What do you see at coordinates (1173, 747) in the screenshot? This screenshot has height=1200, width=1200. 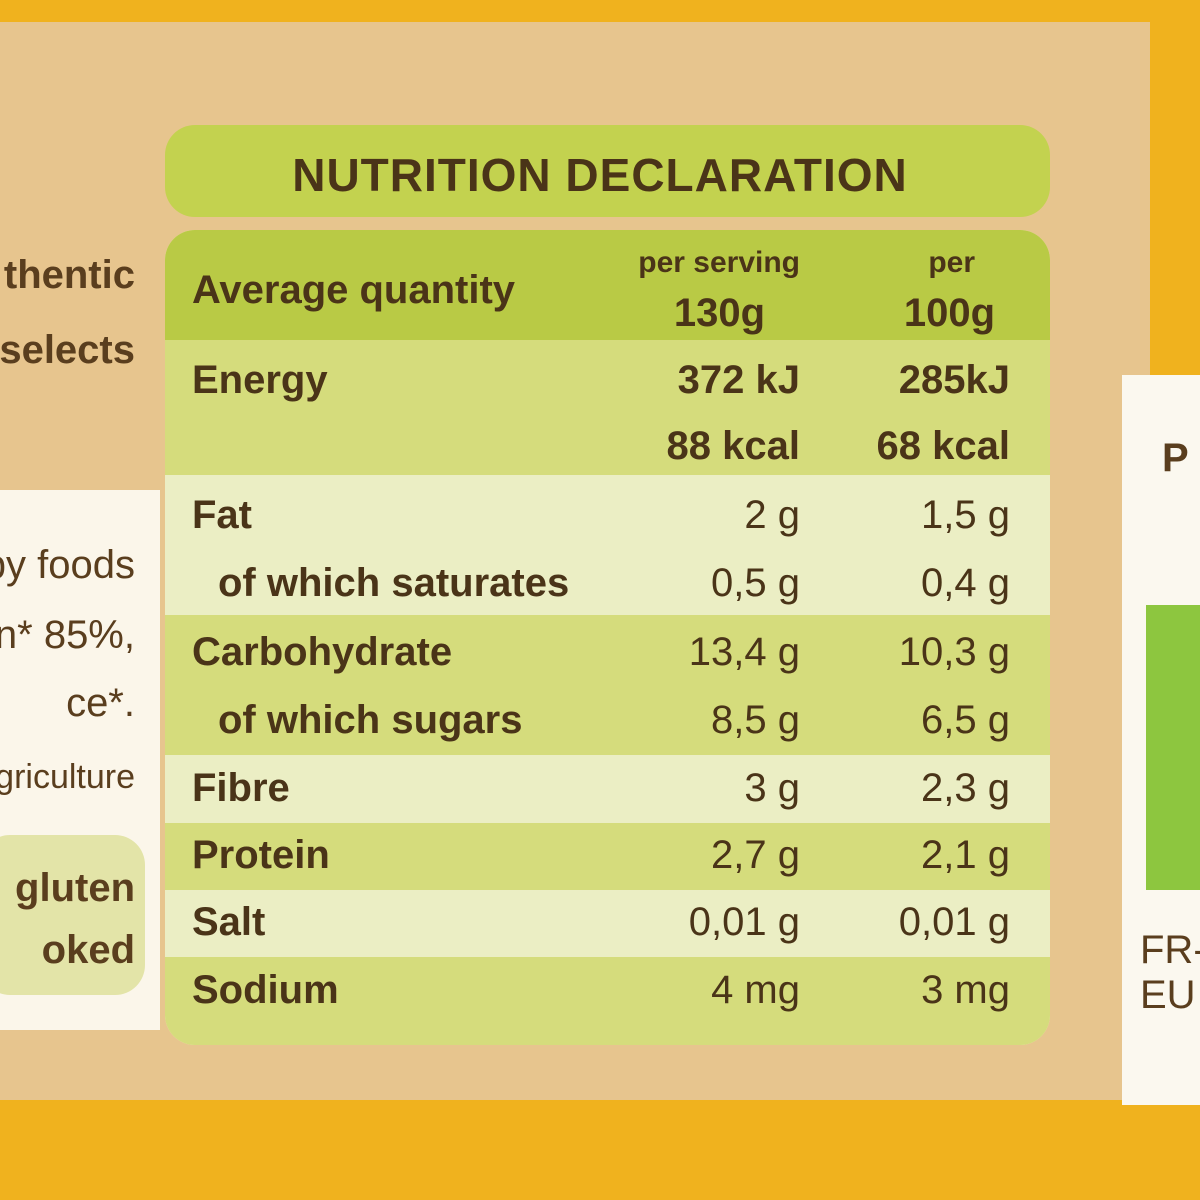 I see `green-logo-right` at bounding box center [1173, 747].